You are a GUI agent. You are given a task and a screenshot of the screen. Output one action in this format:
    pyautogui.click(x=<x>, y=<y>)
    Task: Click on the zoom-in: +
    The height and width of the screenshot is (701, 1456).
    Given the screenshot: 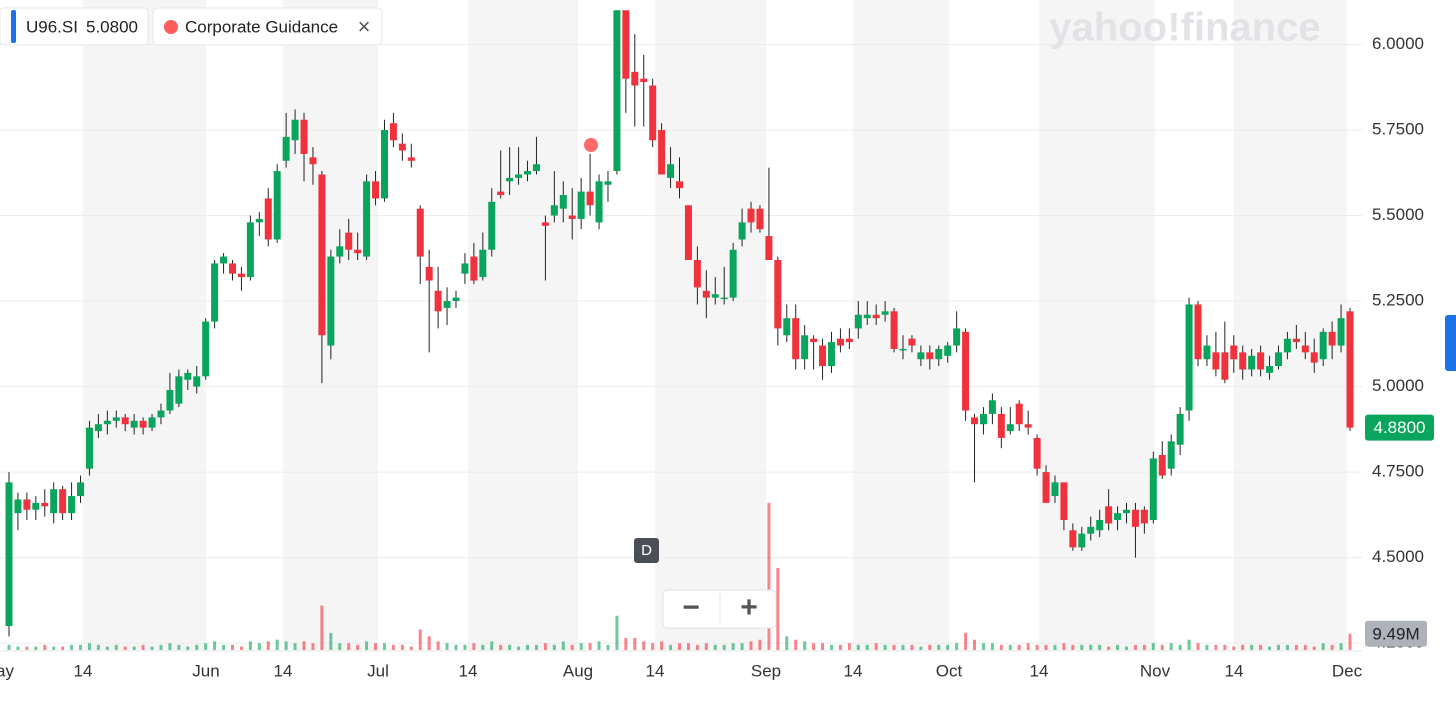 What is the action you would take?
    pyautogui.click(x=749, y=607)
    